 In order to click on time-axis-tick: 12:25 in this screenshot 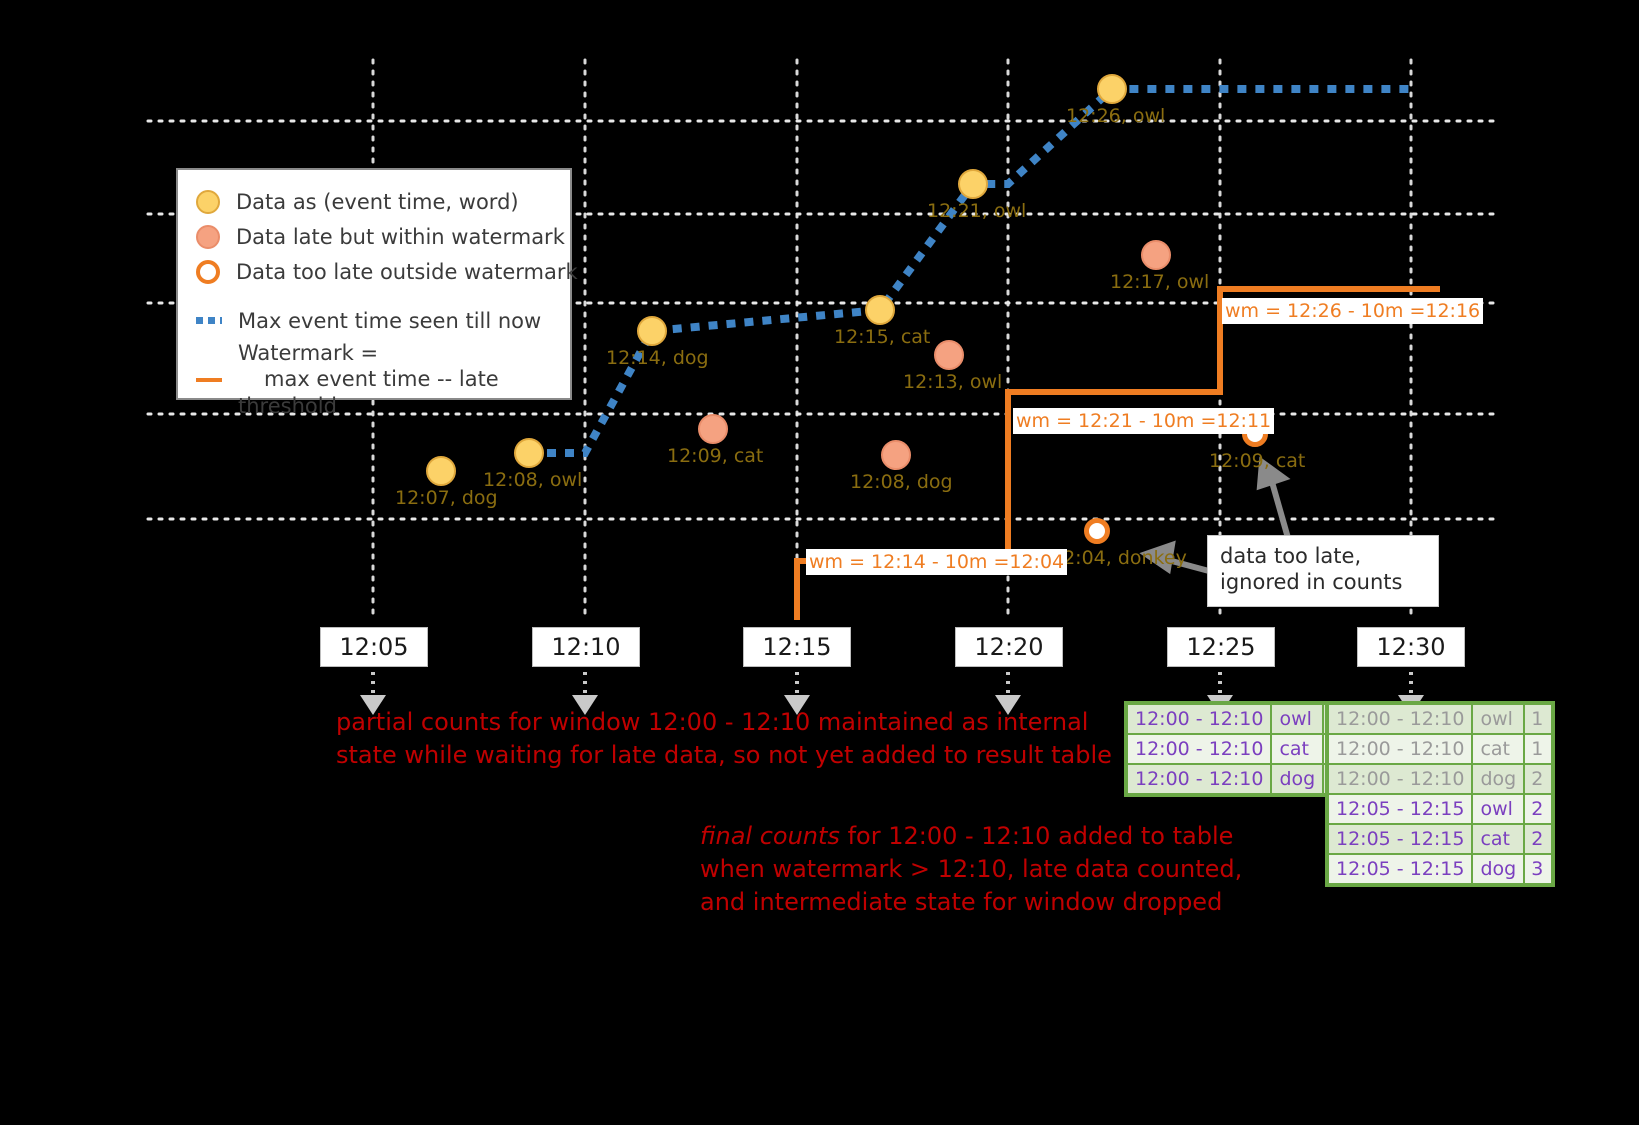, I will do `click(1221, 647)`.